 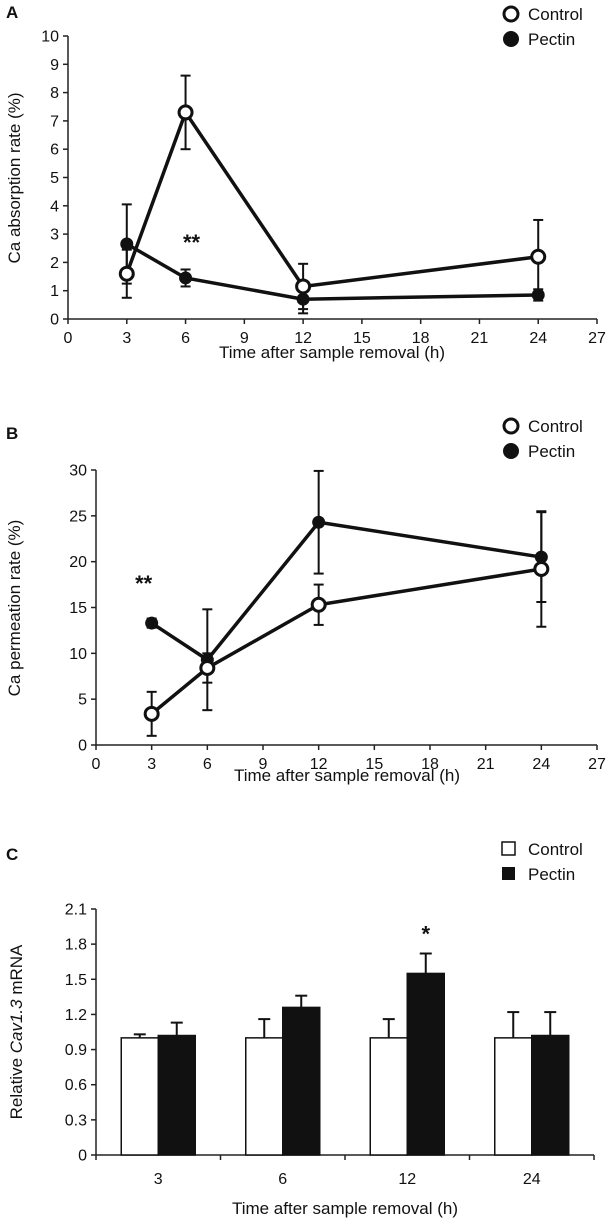 I want to click on panel-c-legend-control: Control, so click(x=555, y=849).